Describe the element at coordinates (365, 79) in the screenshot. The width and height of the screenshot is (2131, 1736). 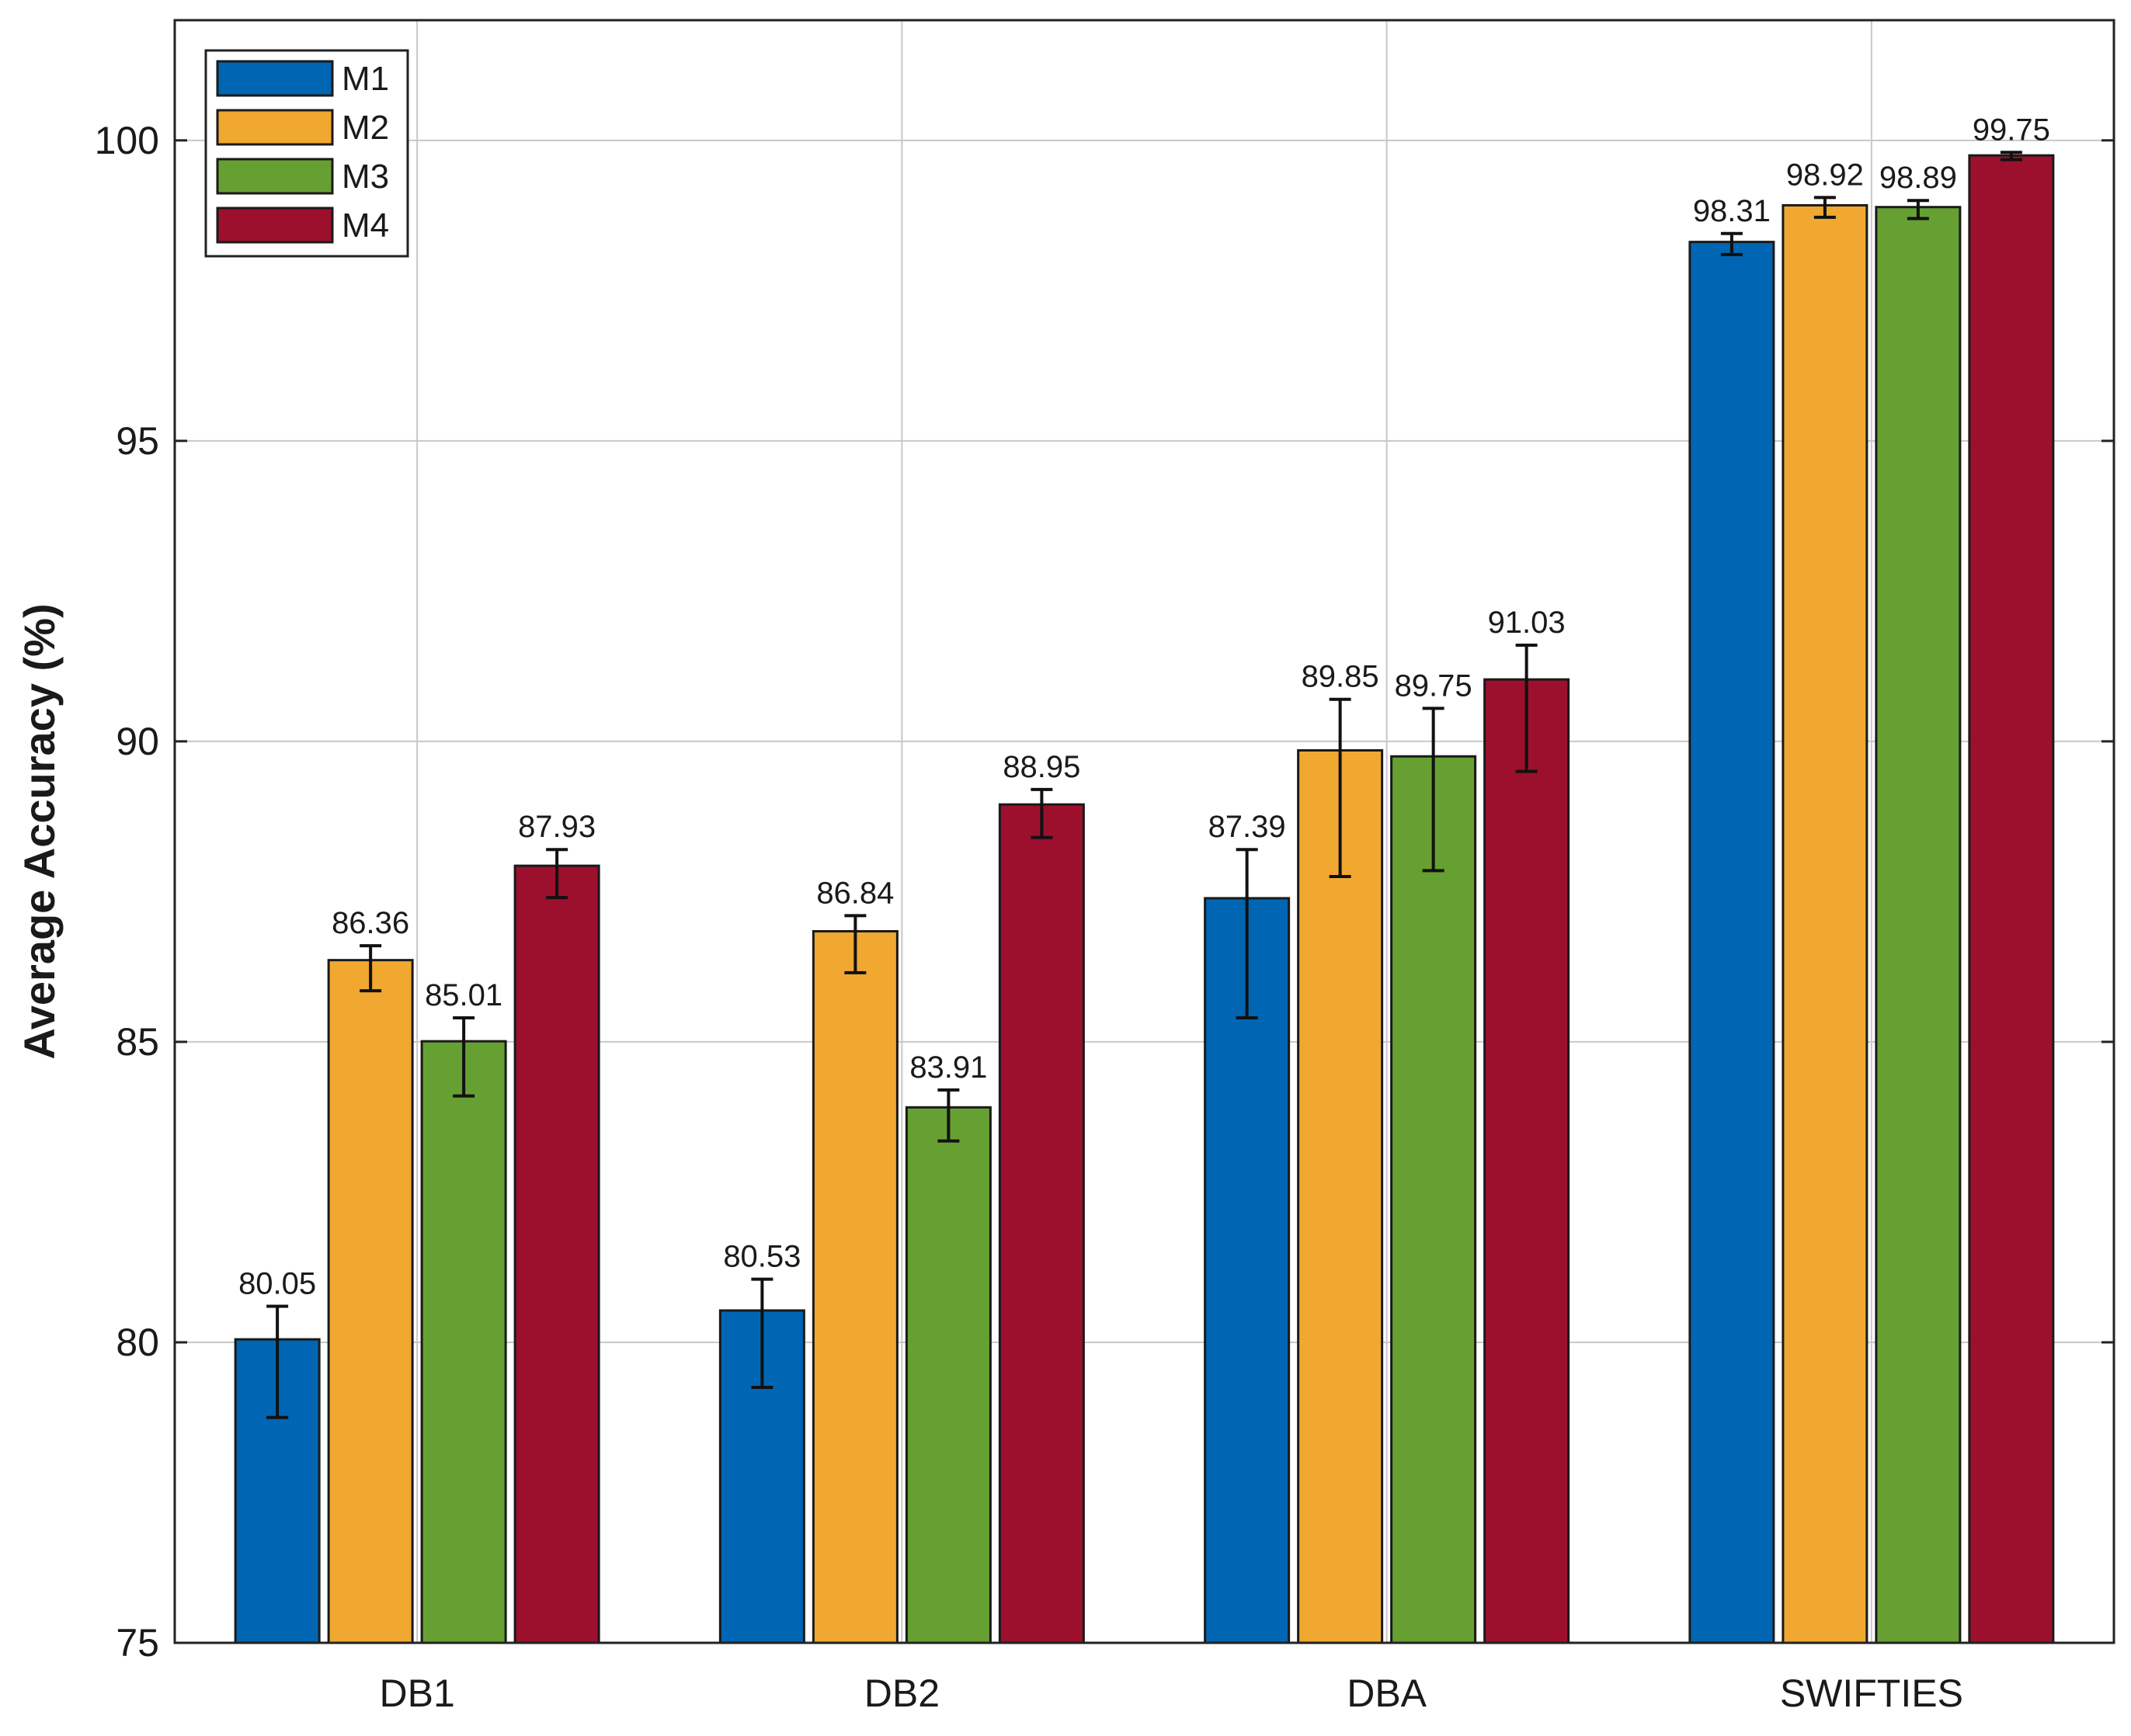
I see `legend-label: M1` at that location.